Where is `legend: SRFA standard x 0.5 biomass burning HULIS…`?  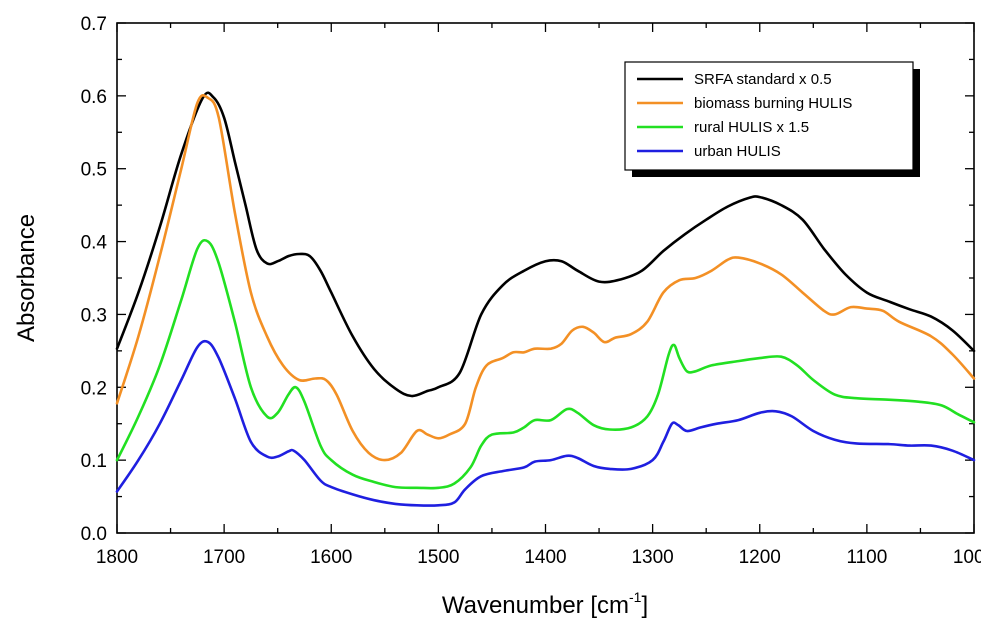
legend: SRFA standard x 0.5 biomass burning HULIS… is located at coordinates (772, 119).